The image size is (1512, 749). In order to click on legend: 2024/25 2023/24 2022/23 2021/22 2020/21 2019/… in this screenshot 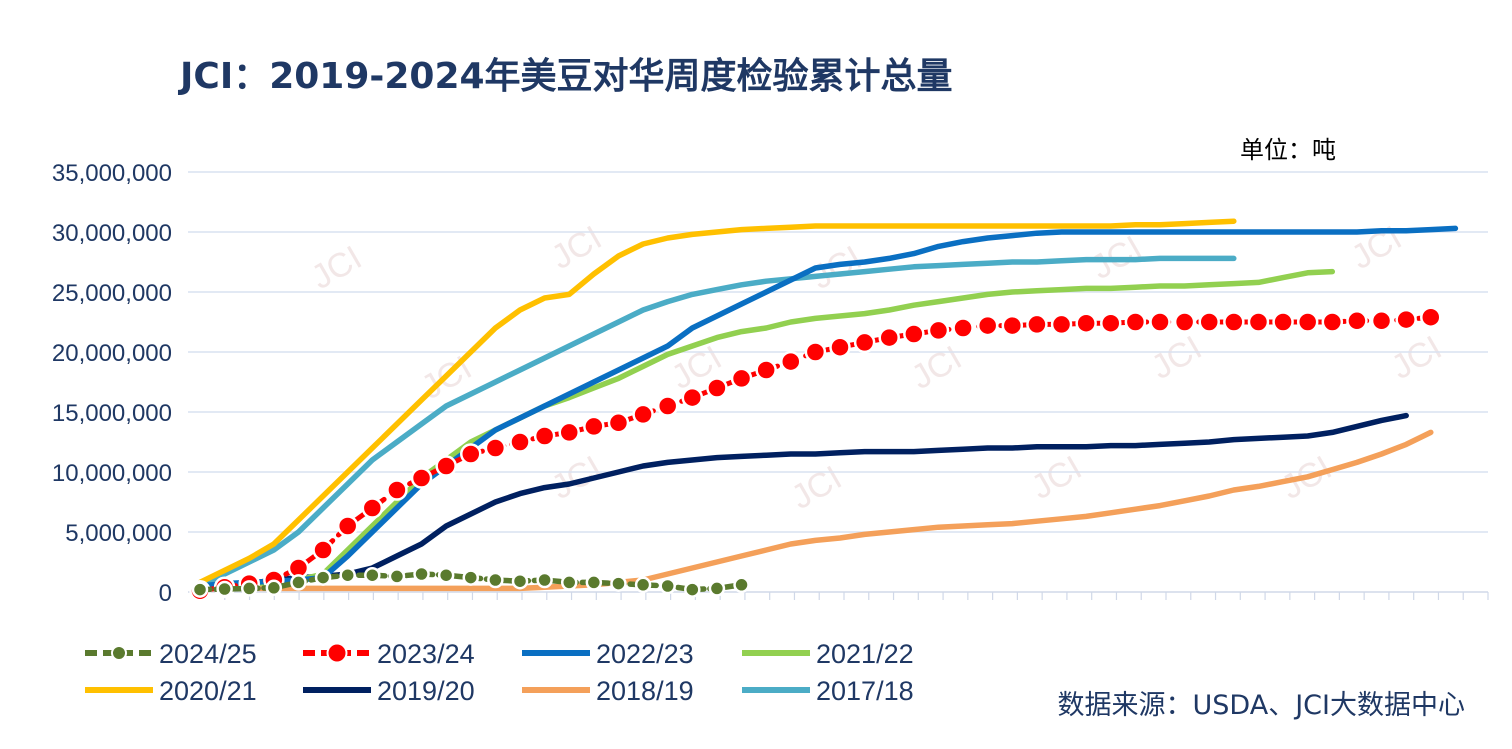, I will do `click(499, 672)`.